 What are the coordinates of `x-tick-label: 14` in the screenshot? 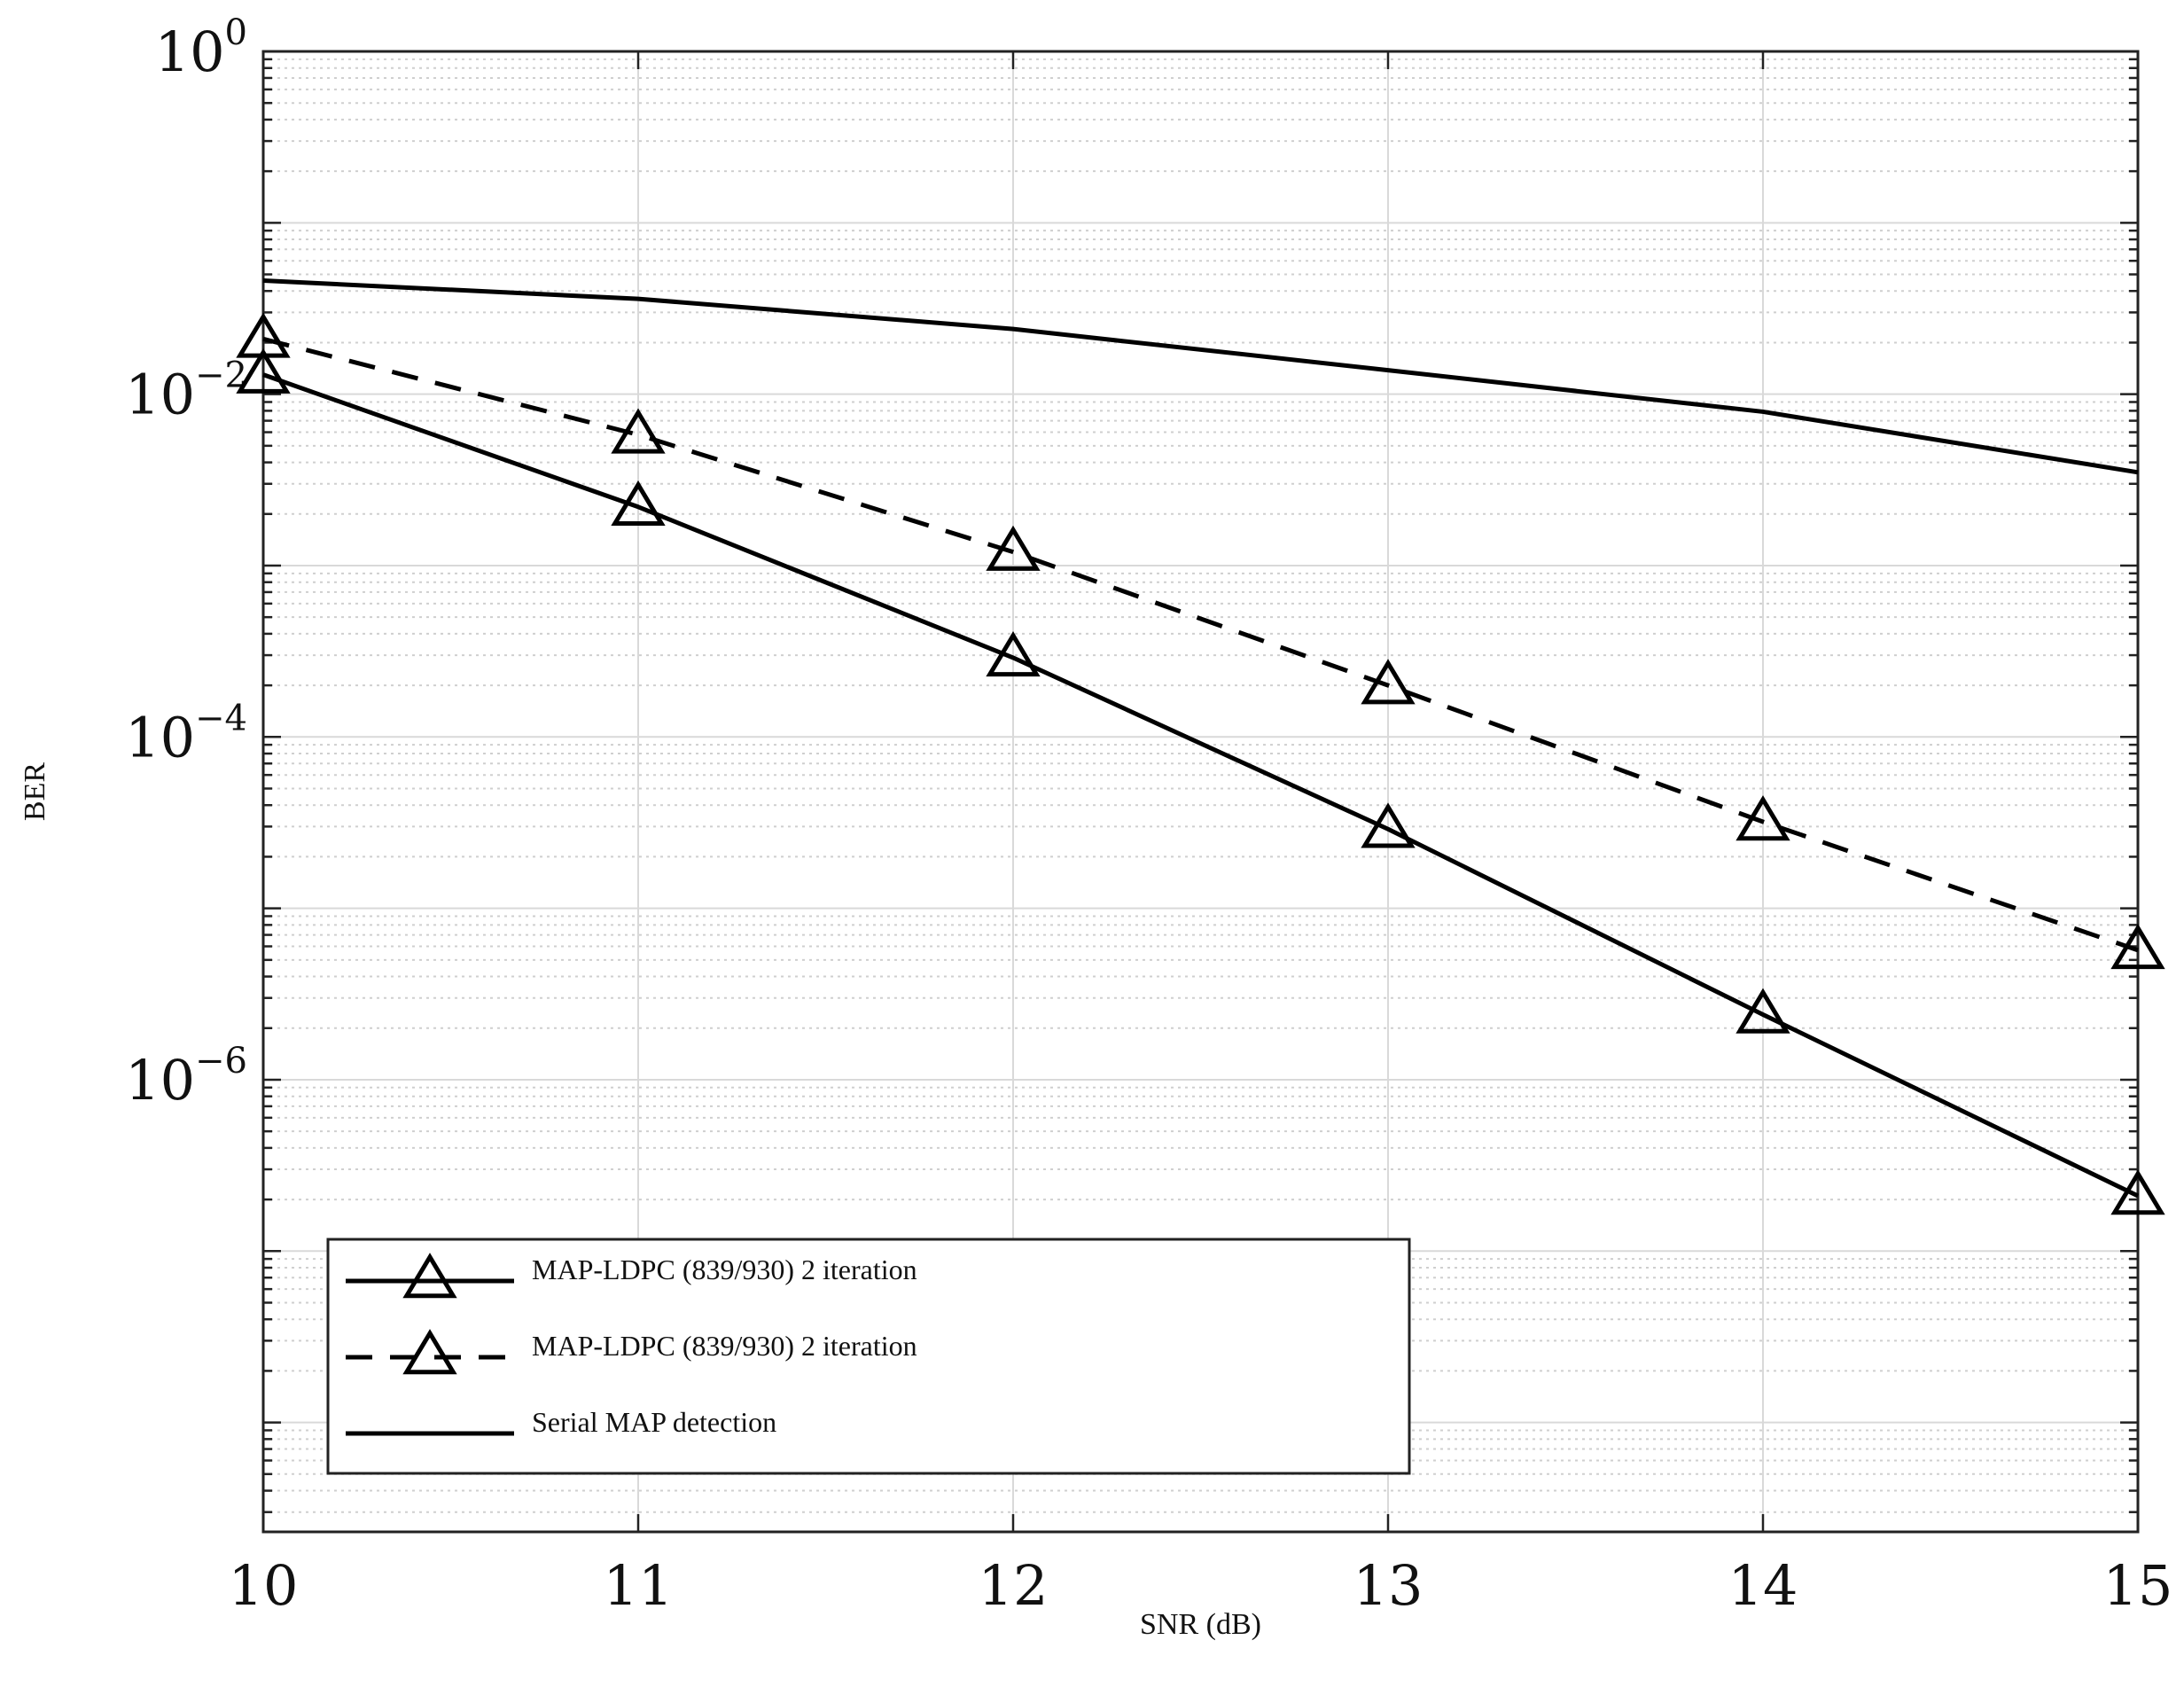 It's located at (1763, 1585).